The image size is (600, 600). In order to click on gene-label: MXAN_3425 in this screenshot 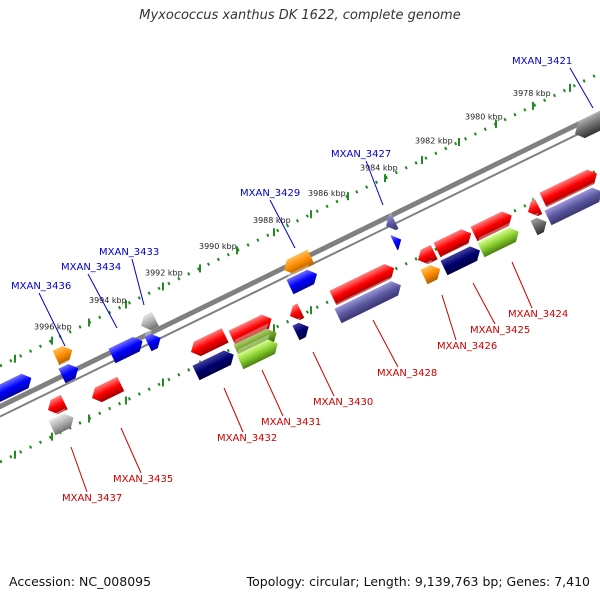, I will do `click(500, 330)`.